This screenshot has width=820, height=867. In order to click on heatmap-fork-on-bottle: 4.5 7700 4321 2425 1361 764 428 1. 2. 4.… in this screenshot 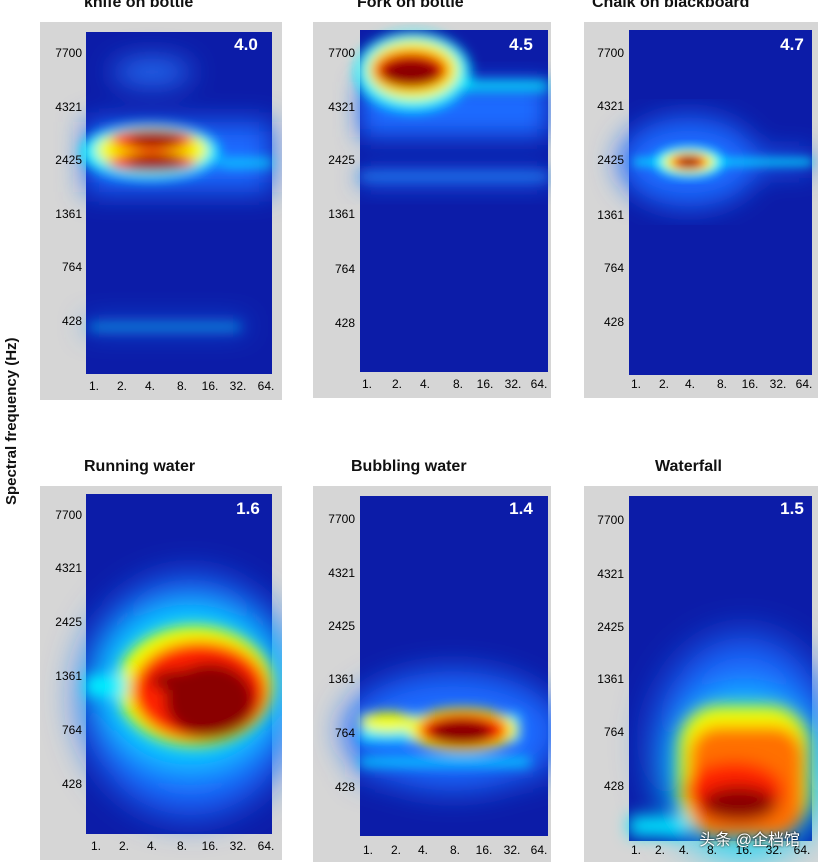, I will do `click(438, 210)`.